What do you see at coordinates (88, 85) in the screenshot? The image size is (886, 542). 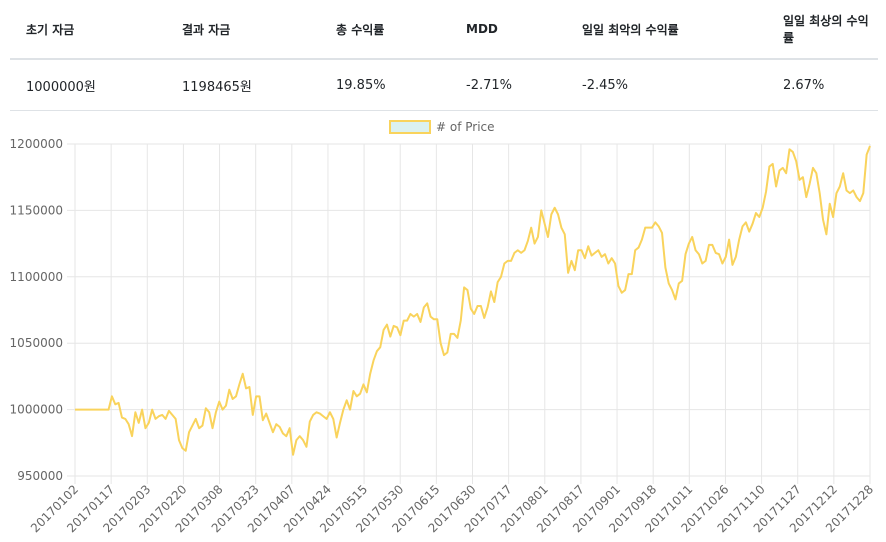 I see `value-initial-capital: 1000000원` at bounding box center [88, 85].